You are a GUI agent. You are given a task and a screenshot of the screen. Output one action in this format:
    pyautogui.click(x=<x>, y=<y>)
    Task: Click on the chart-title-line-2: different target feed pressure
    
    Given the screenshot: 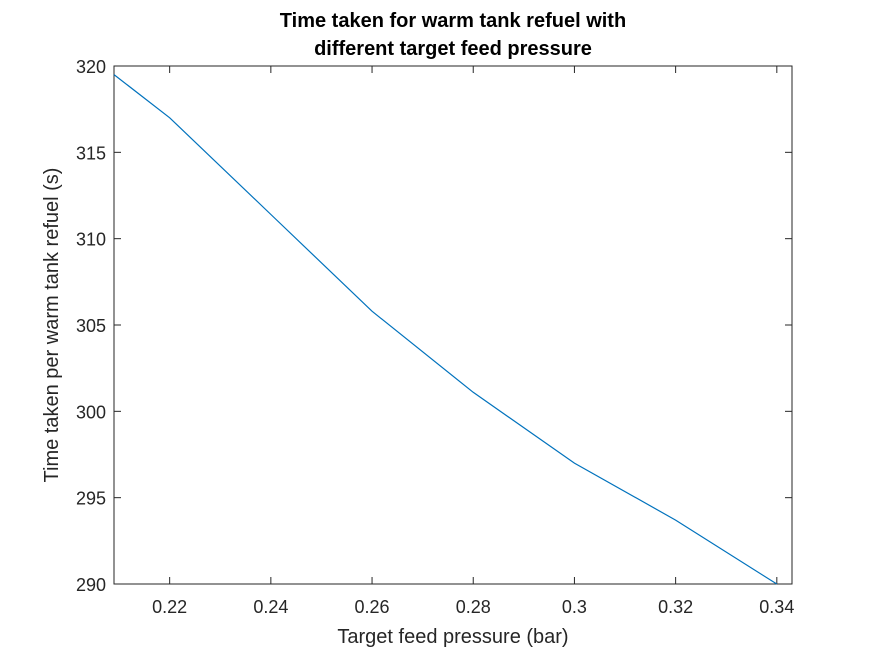 What is the action you would take?
    pyautogui.click(x=453, y=49)
    